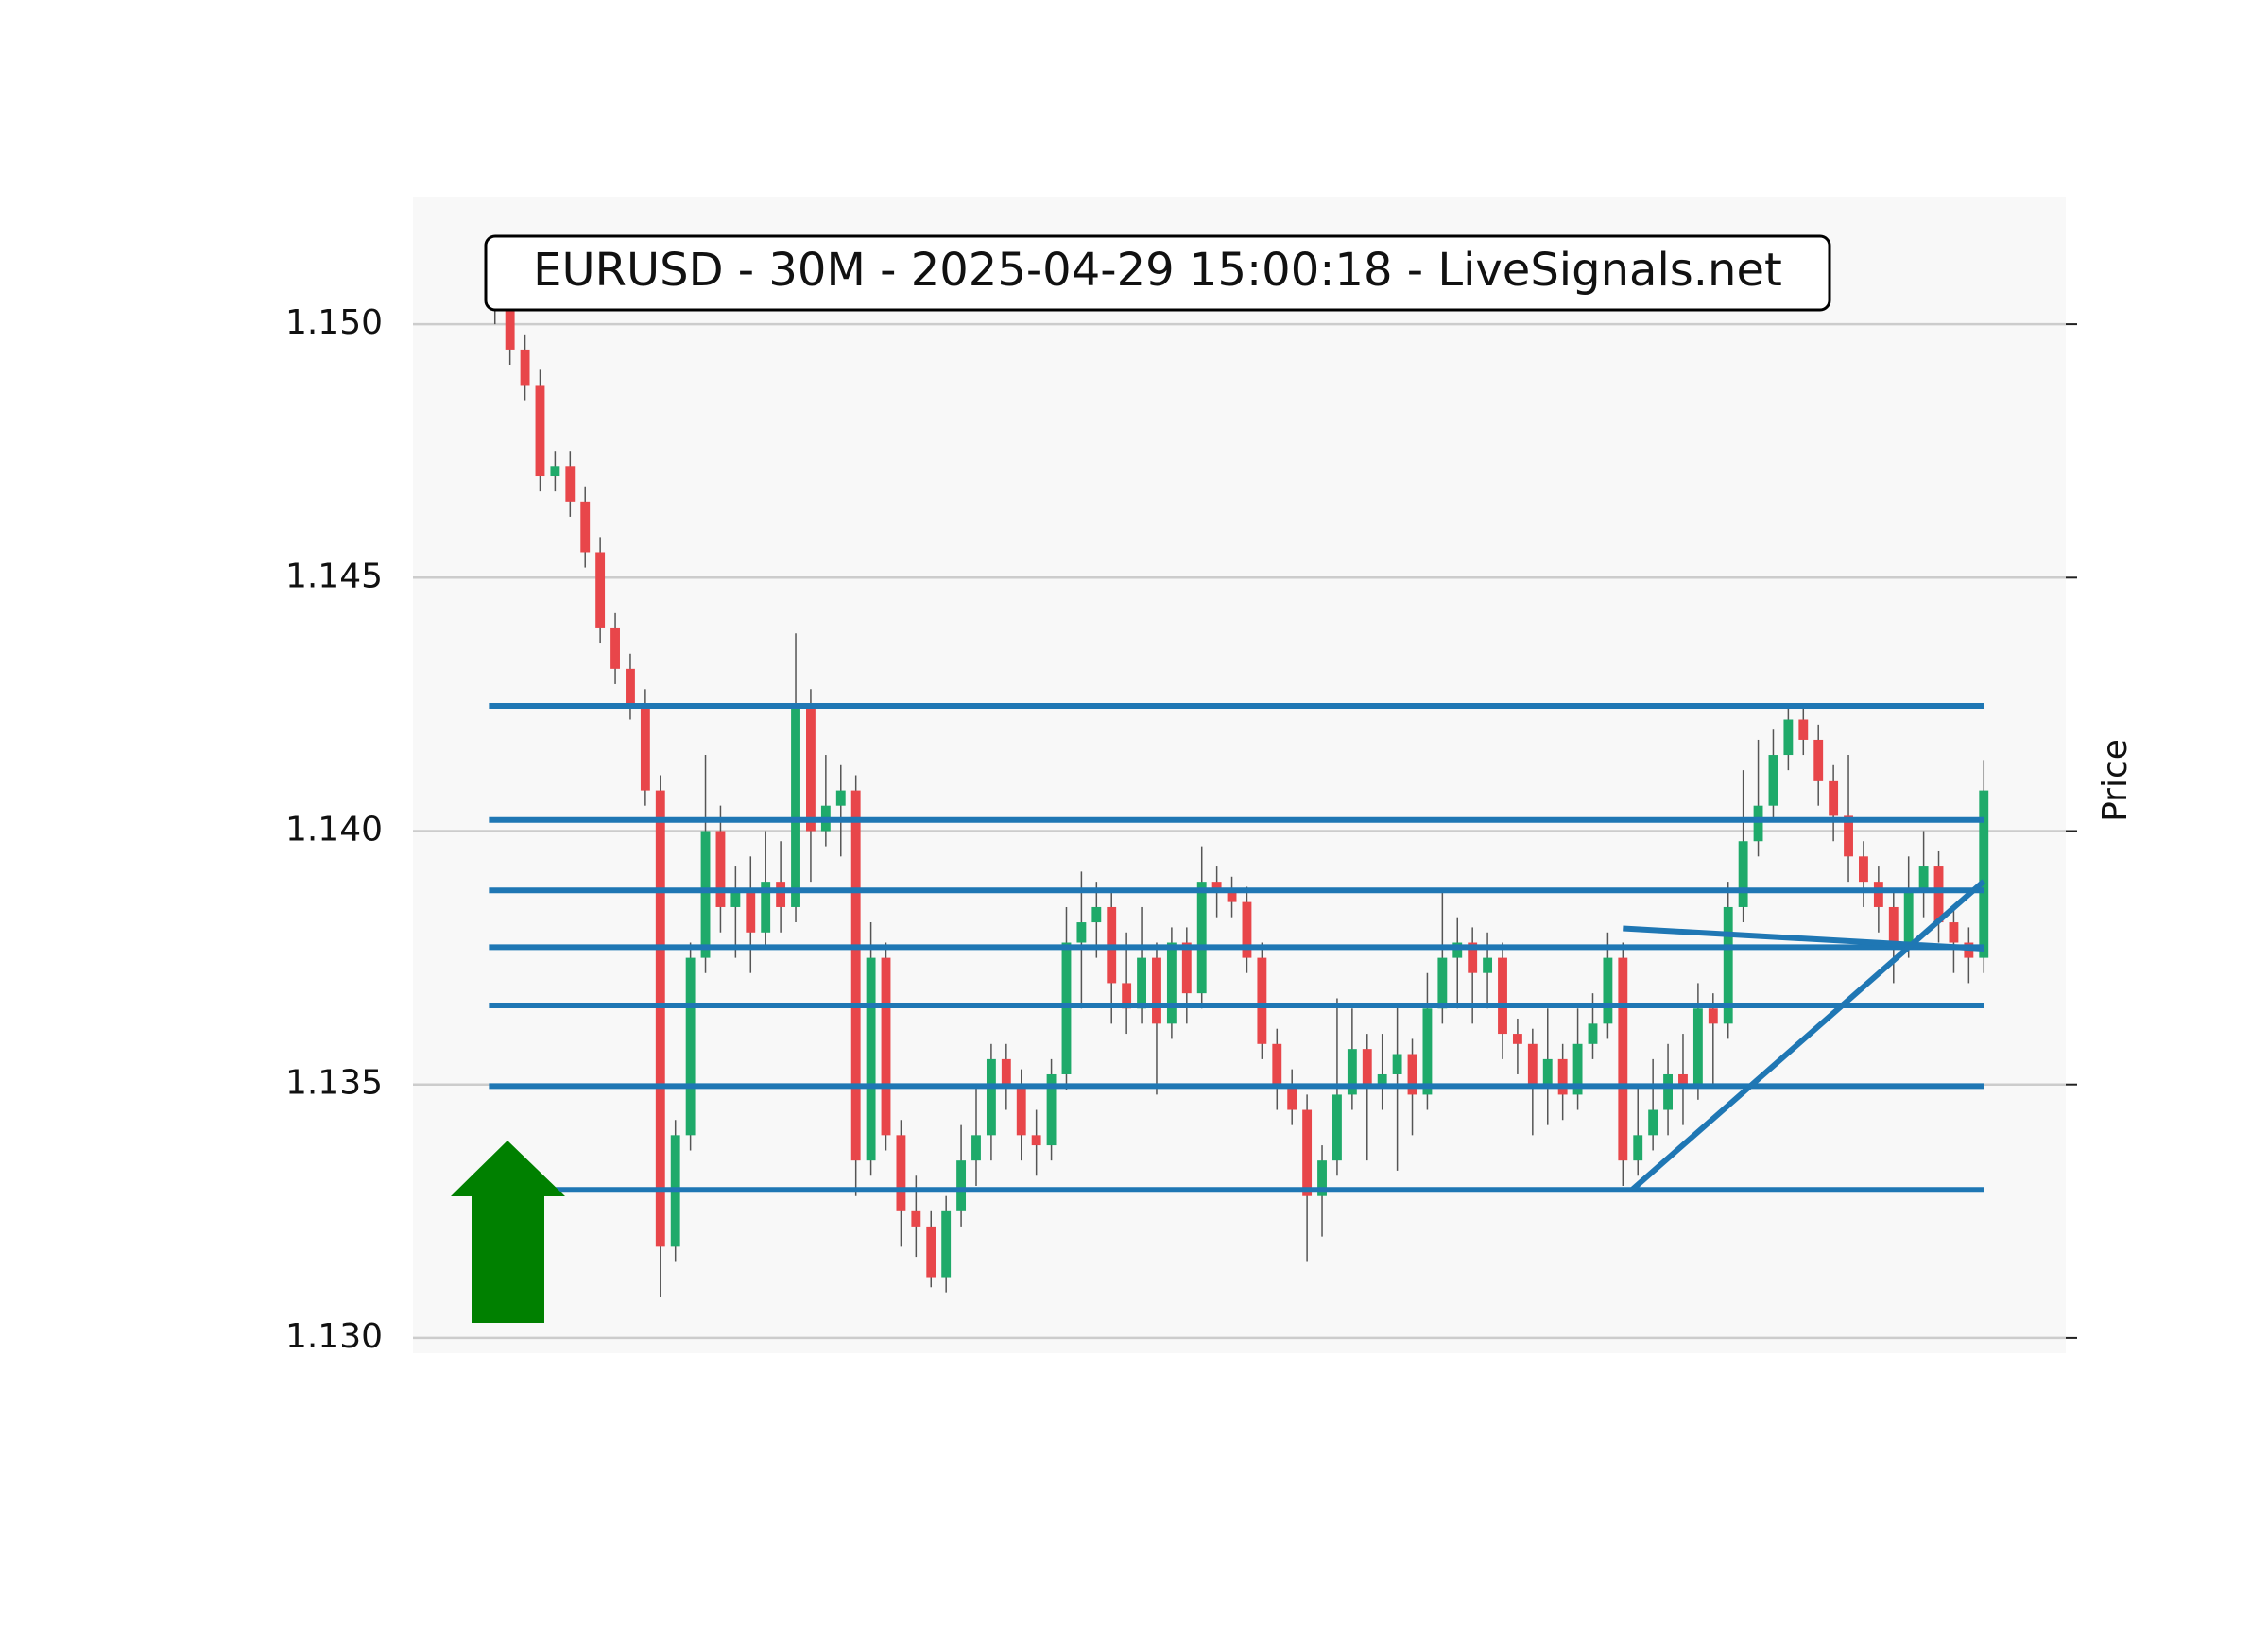  What do you see at coordinates (2115, 781) in the screenshot?
I see `y-axis-label: Price` at bounding box center [2115, 781].